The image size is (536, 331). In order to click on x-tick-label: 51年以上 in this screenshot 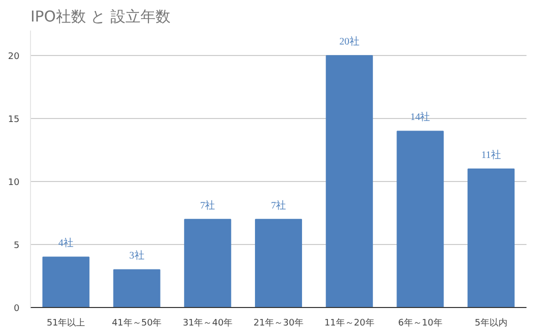, I will do `click(66, 323)`.